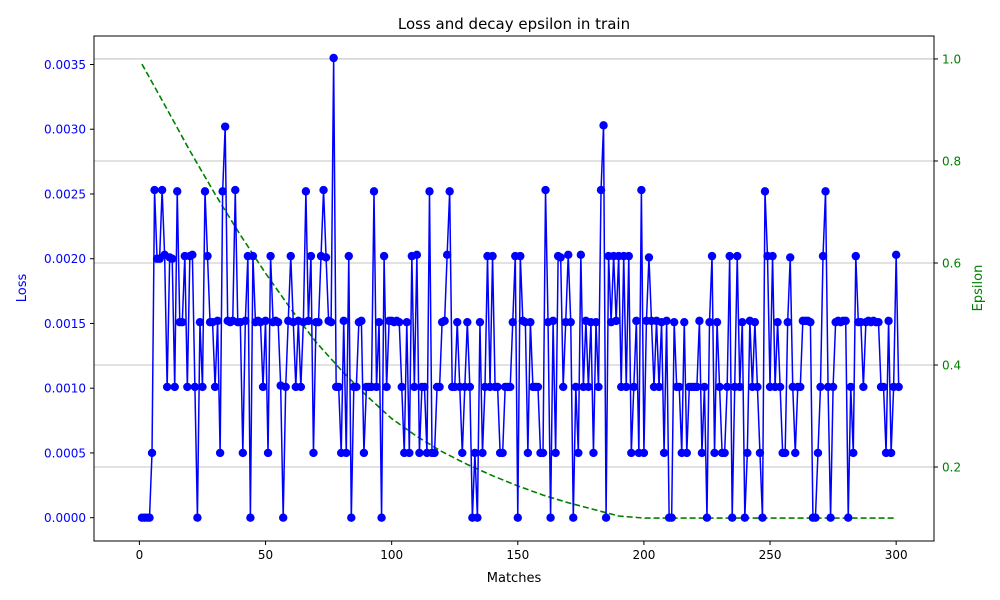 The width and height of the screenshot is (1000, 600). I want to click on x-tick-label: 250, so click(770, 555).